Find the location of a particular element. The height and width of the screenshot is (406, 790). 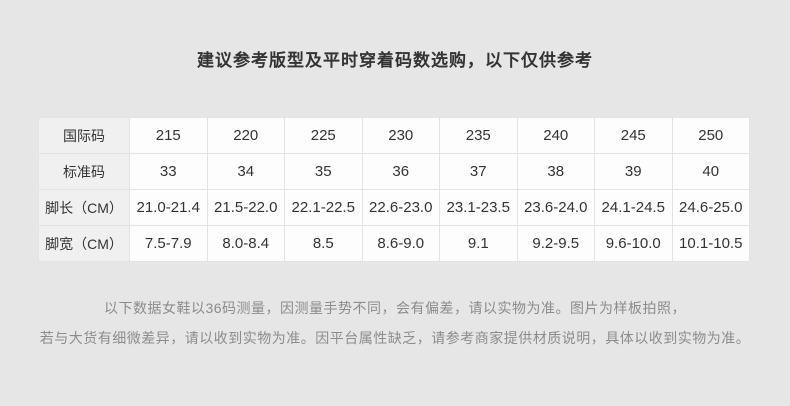

size-cell: 37 is located at coordinates (478, 171).